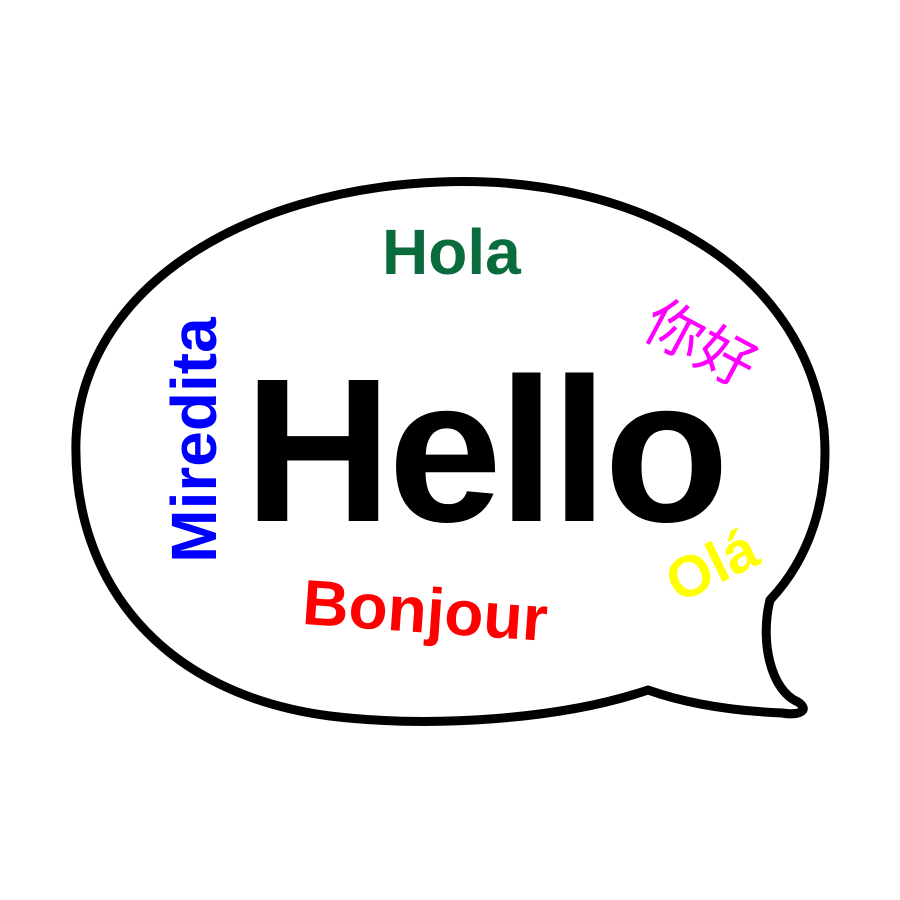 The image size is (900, 900). I want to click on word-hello: Hello, so click(486, 450).